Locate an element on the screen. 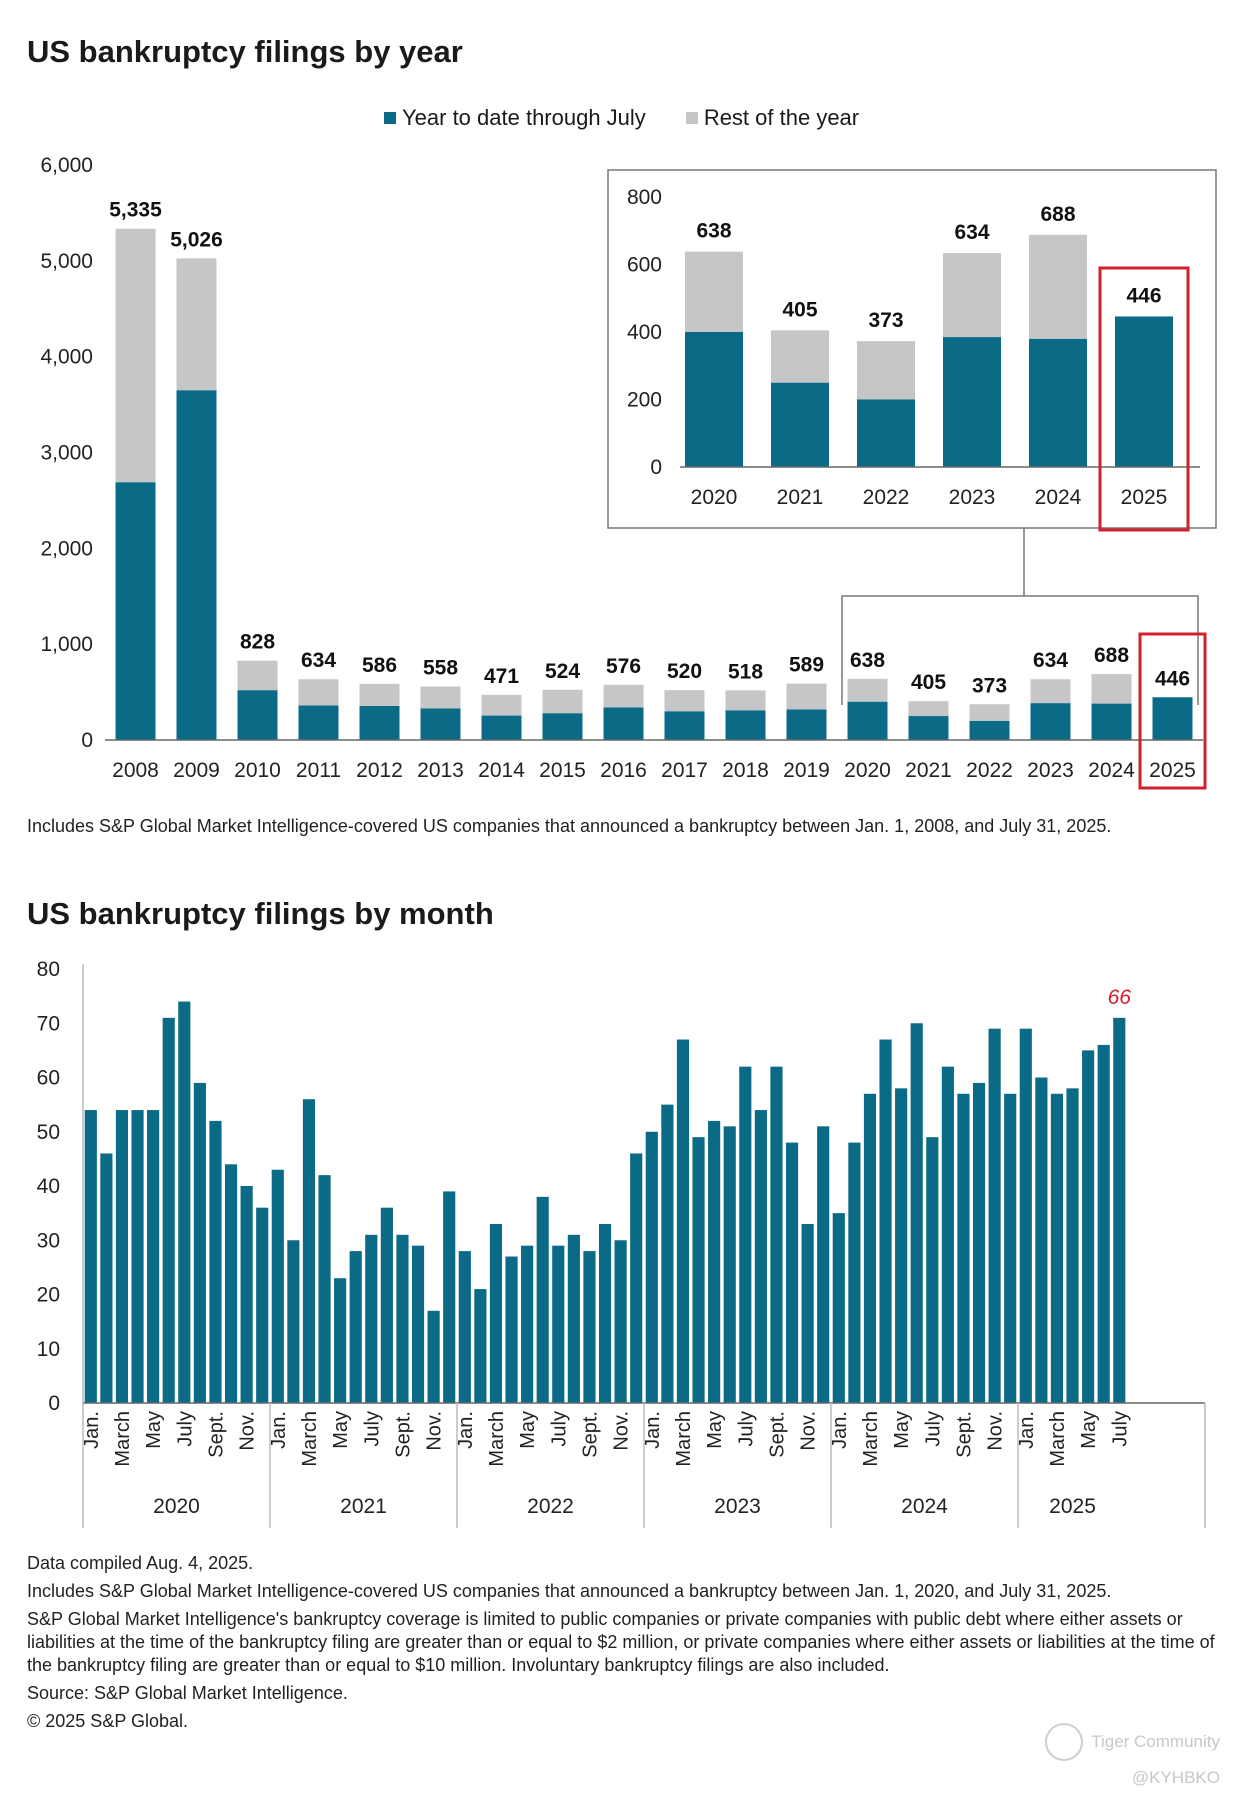 This screenshot has height=1799, width=1245. bar-2025-July is located at coordinates (1119, 1210).